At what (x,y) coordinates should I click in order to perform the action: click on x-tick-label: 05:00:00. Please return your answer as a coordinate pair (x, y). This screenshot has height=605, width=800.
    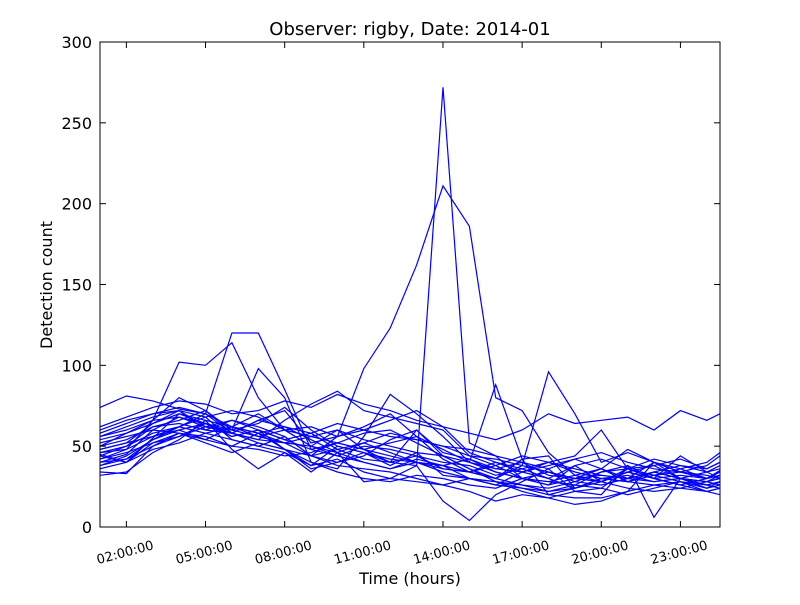
    Looking at the image, I should click on (204, 553).